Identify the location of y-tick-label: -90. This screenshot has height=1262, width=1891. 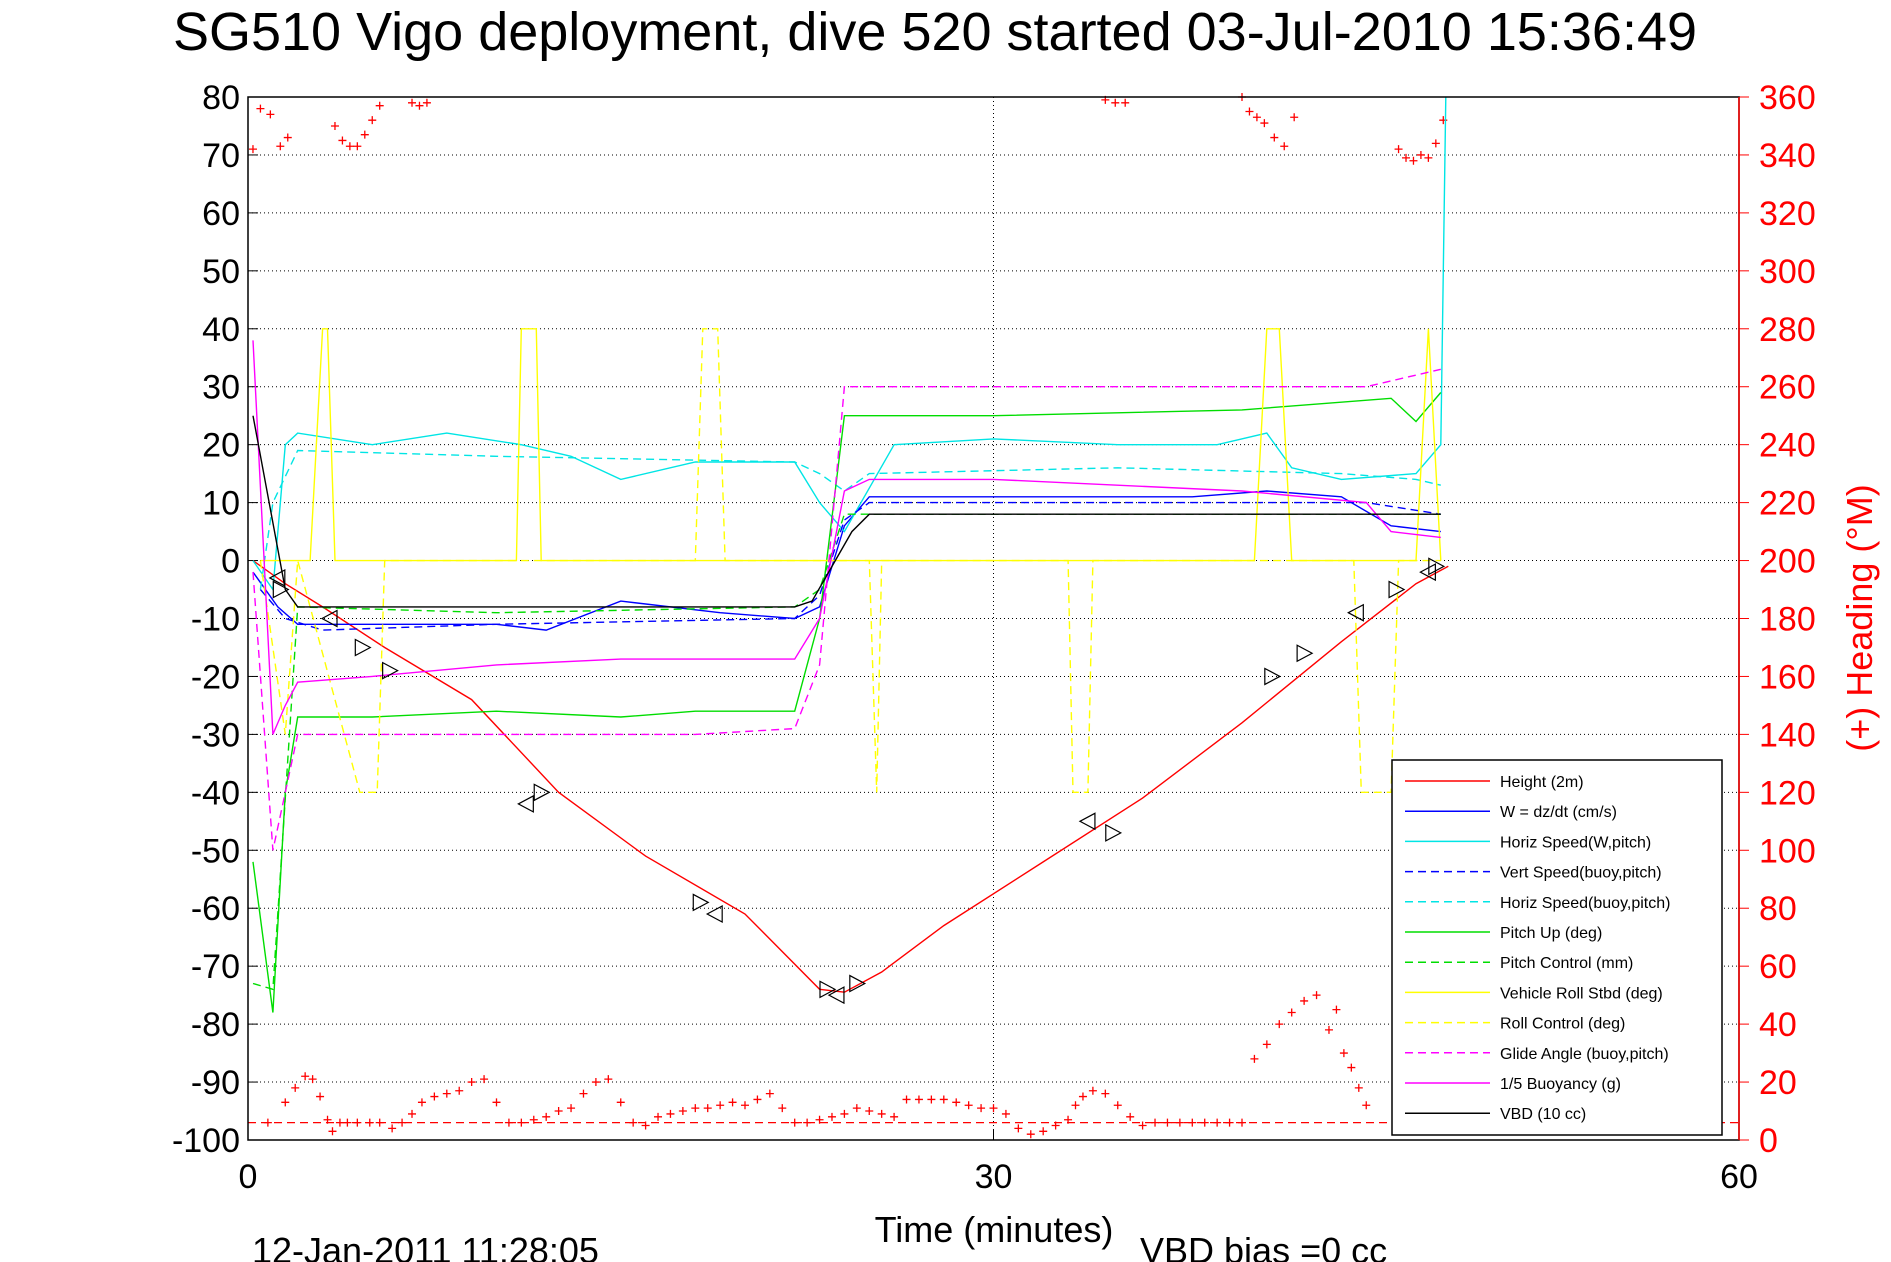
(215, 1083).